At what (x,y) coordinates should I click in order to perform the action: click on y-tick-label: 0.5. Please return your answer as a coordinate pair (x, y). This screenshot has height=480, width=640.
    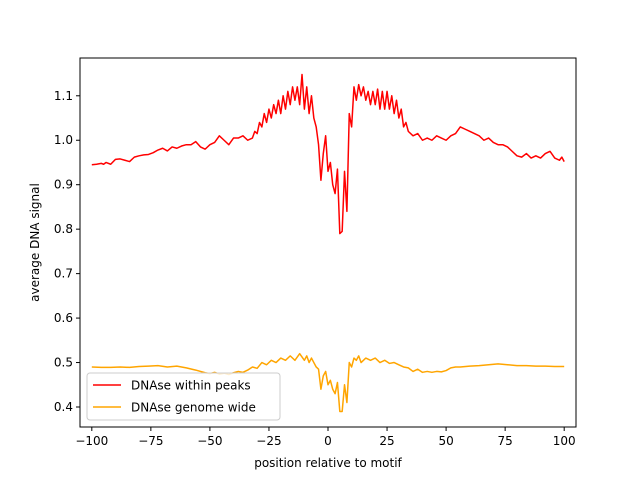
    Looking at the image, I should click on (63, 363).